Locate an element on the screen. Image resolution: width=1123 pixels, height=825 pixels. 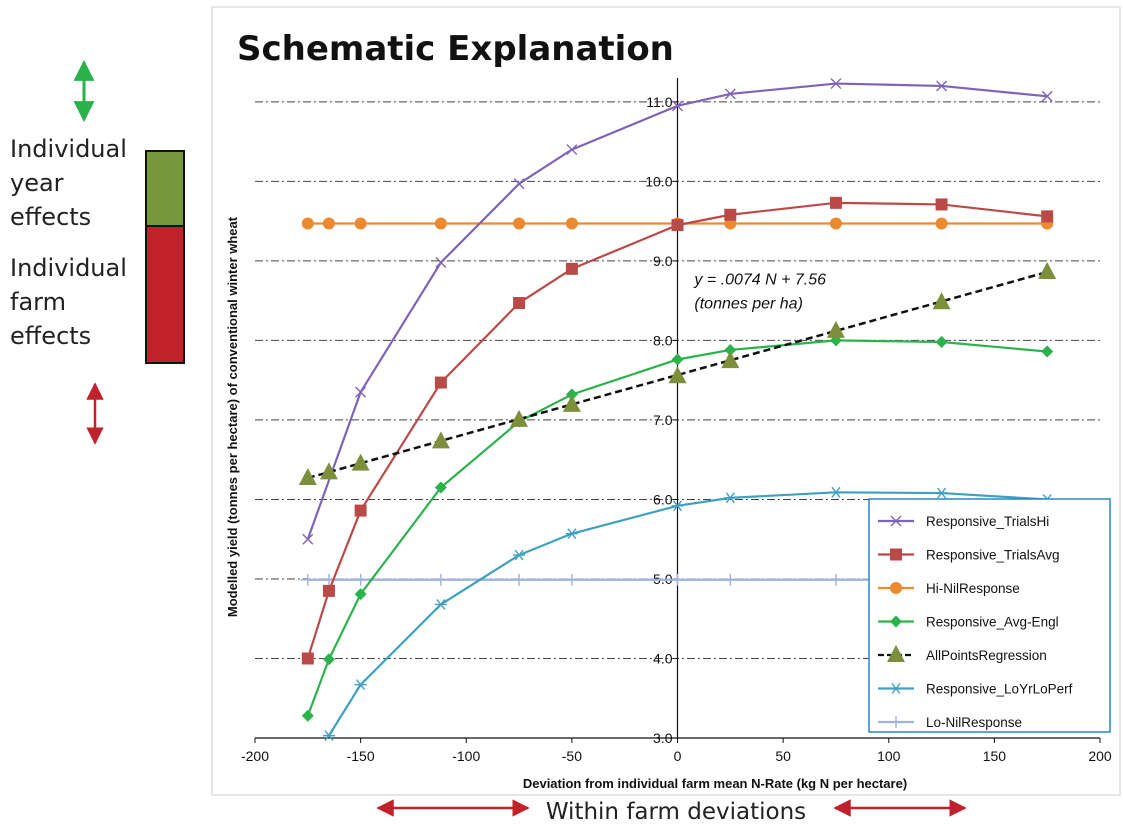
x-tick-label: -200 is located at coordinates (255, 756).